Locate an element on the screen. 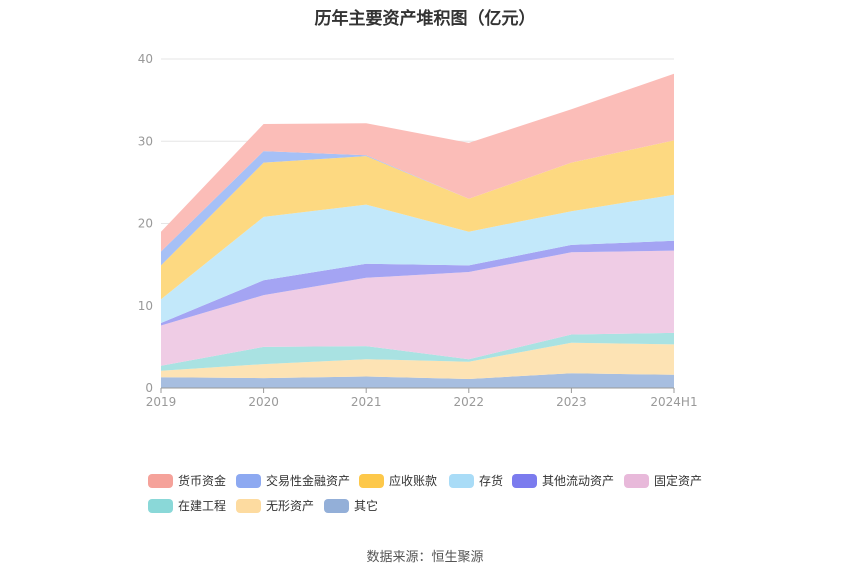 This screenshot has height=575, width=850. legend-item: 固定资产 is located at coordinates (663, 480).